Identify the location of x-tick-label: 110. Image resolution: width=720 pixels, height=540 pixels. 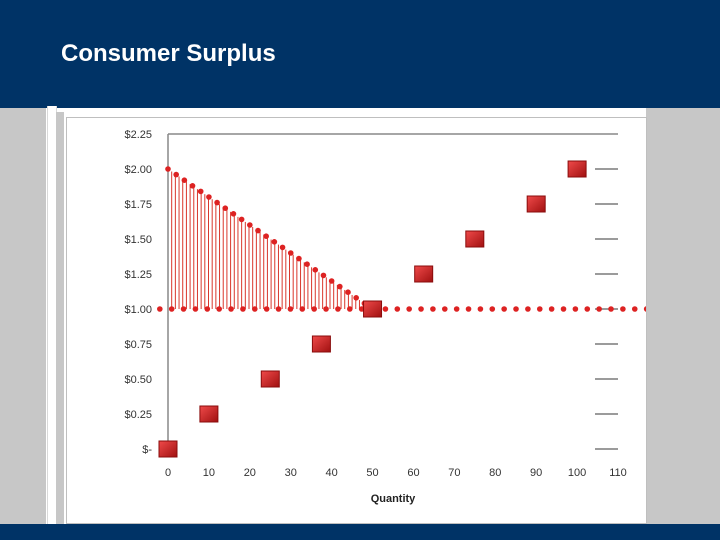
(618, 473).